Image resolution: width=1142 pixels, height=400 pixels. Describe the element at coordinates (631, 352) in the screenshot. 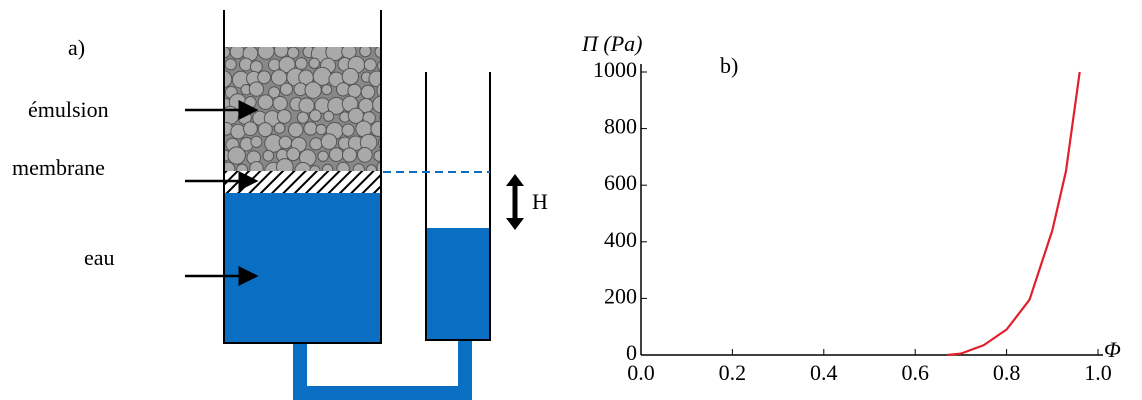

I see `y-tick-label: 0` at that location.